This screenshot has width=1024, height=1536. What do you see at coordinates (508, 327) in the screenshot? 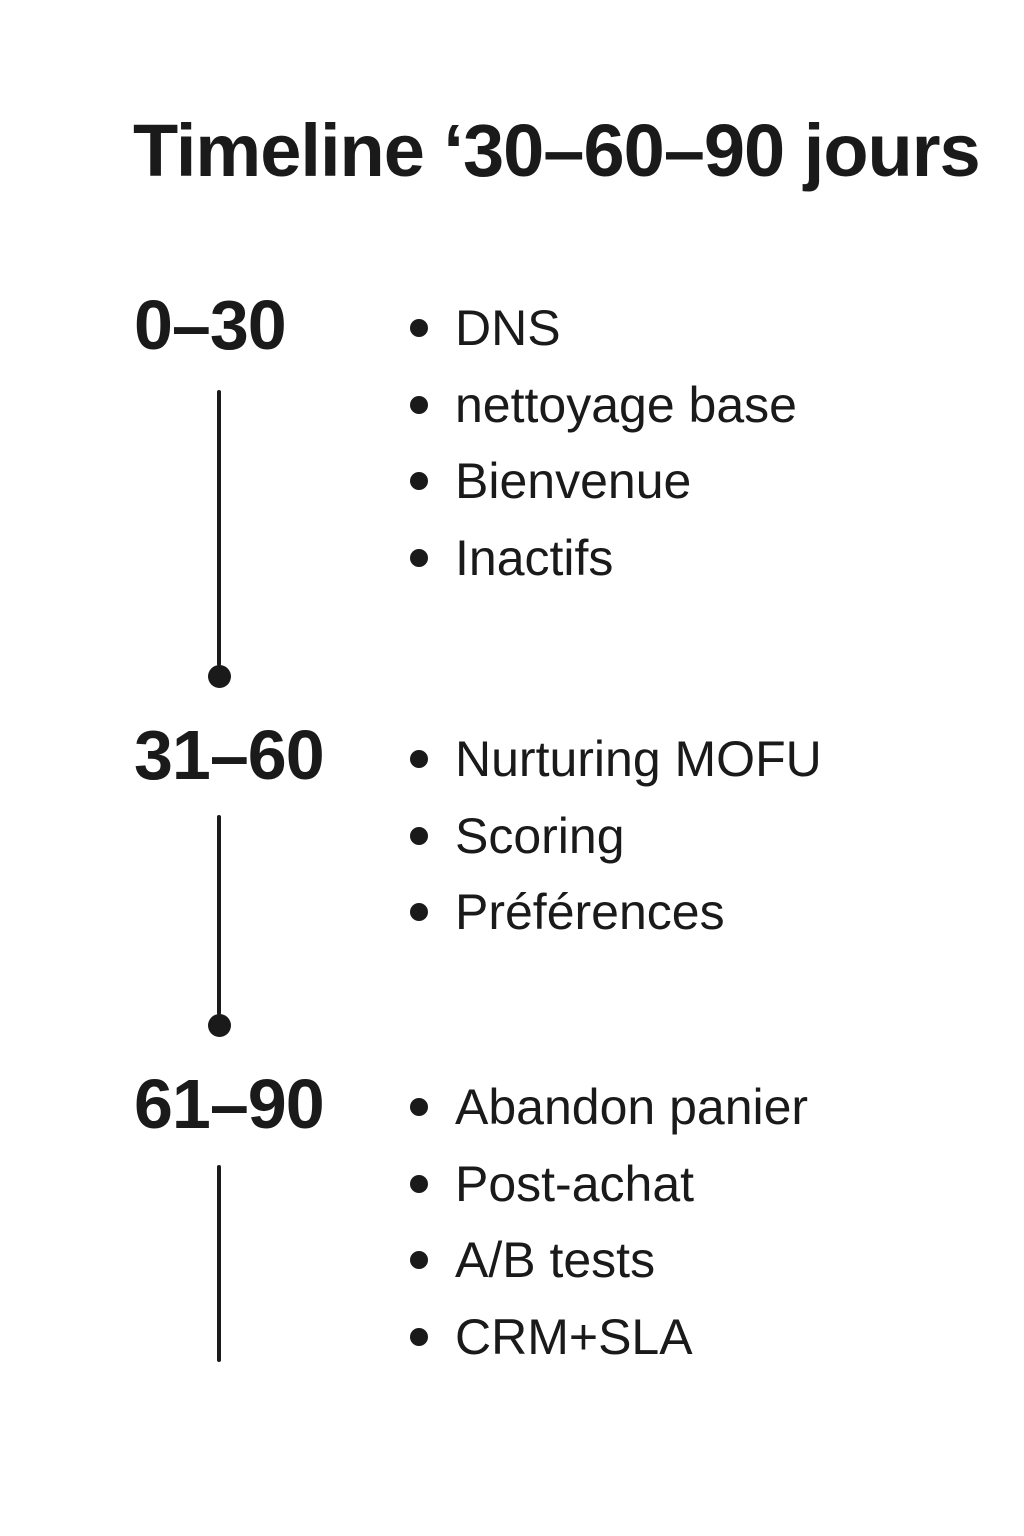
I see `list-item-label: DNS` at bounding box center [508, 327].